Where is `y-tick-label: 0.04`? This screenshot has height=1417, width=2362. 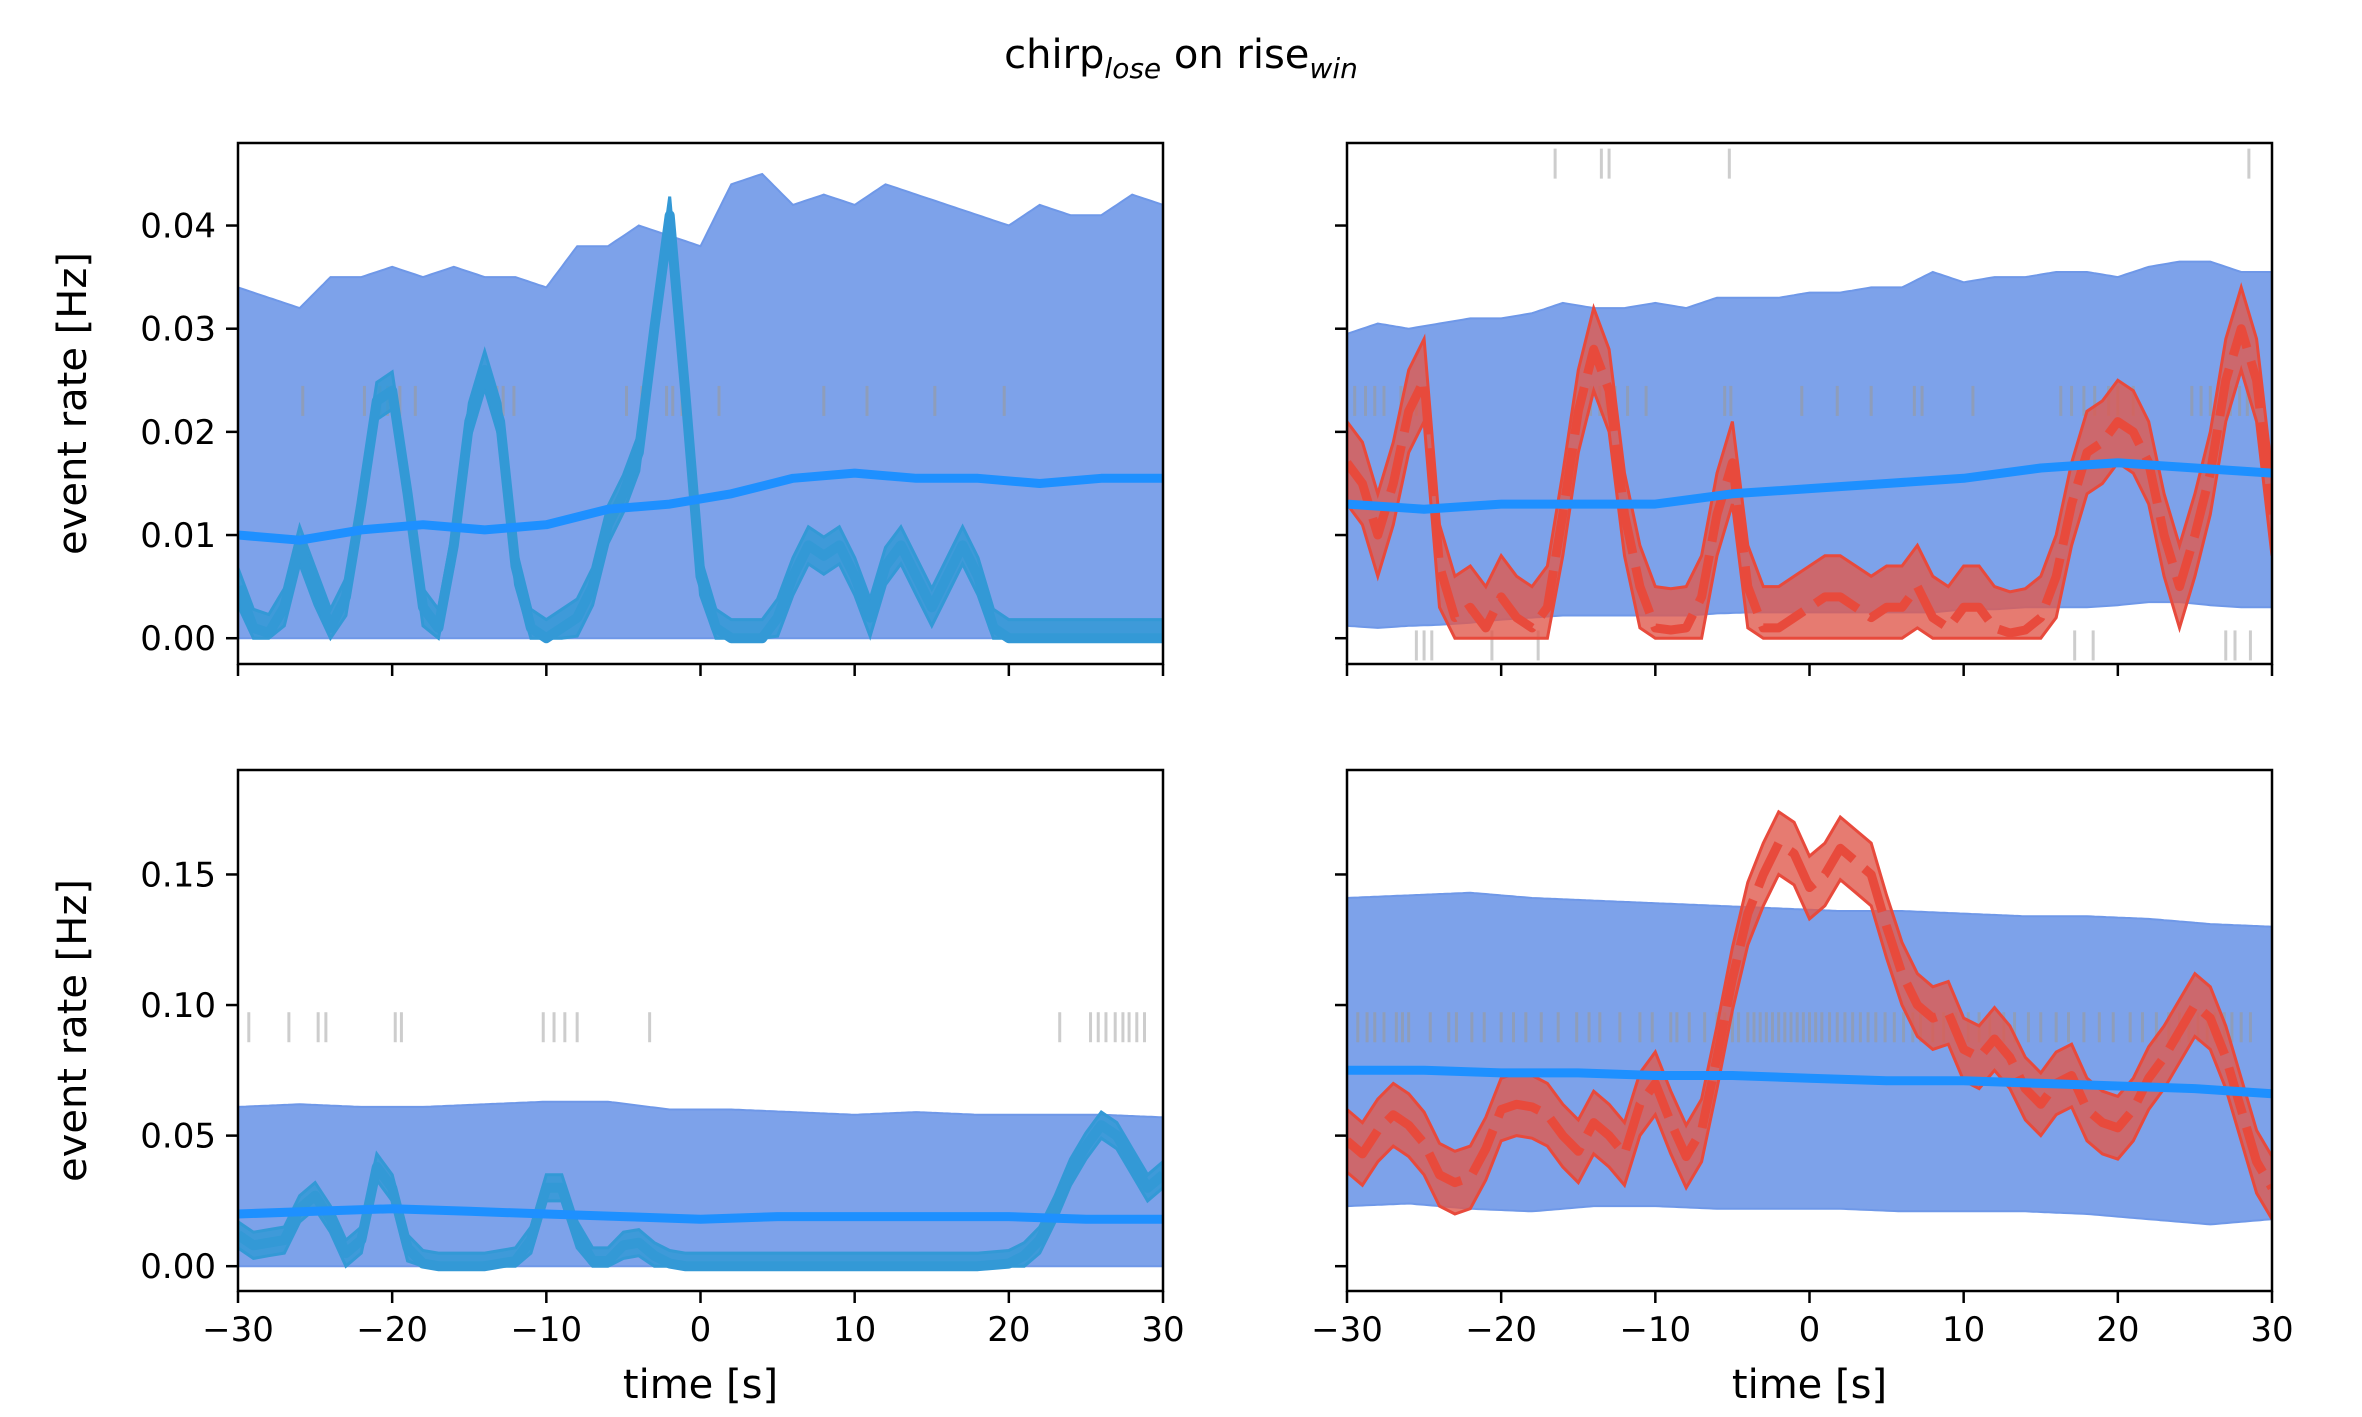
y-tick-label: 0.04 is located at coordinates (178, 227).